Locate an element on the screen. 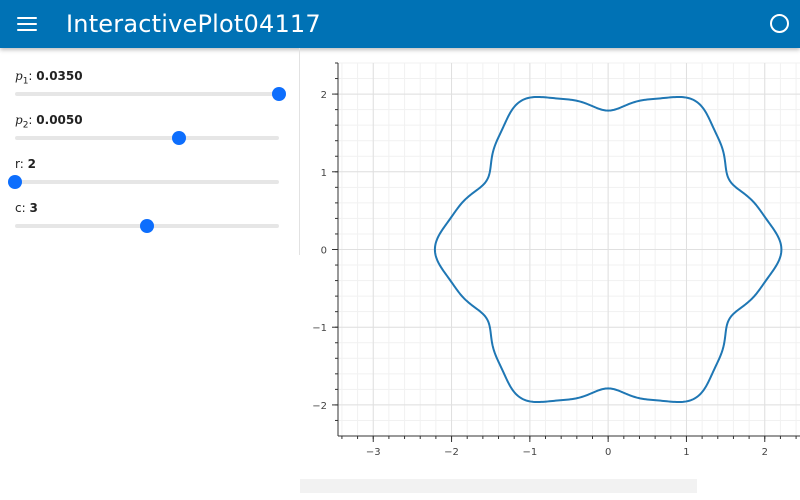 This screenshot has height=500, width=800. y-tick-label: −2 is located at coordinates (319, 406).